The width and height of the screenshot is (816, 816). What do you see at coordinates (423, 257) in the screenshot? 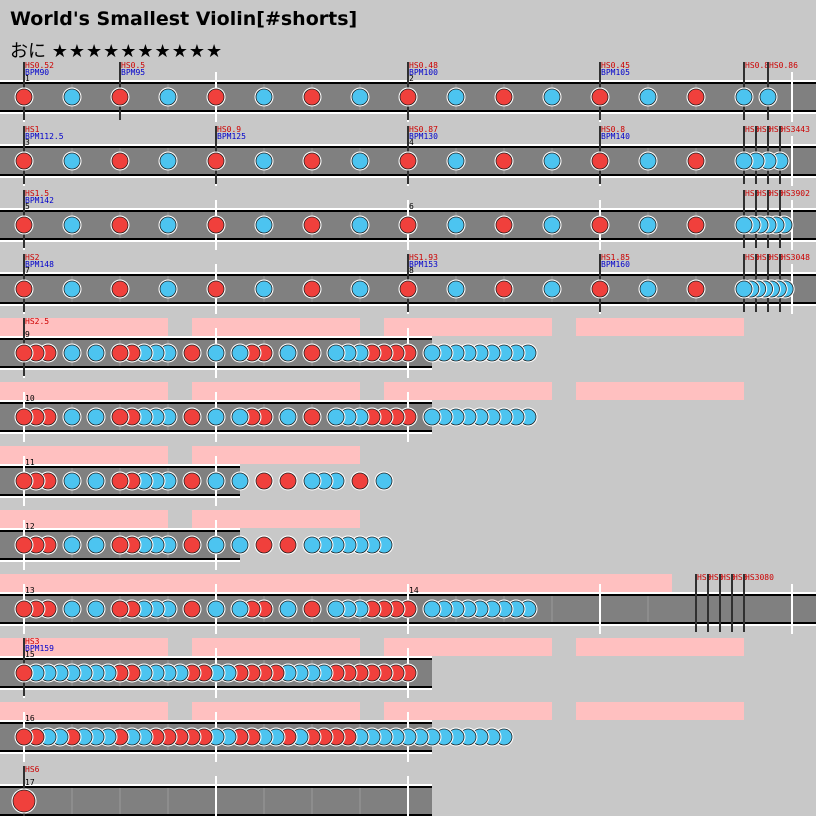
I see `hs-label: HS1.93` at bounding box center [423, 257].